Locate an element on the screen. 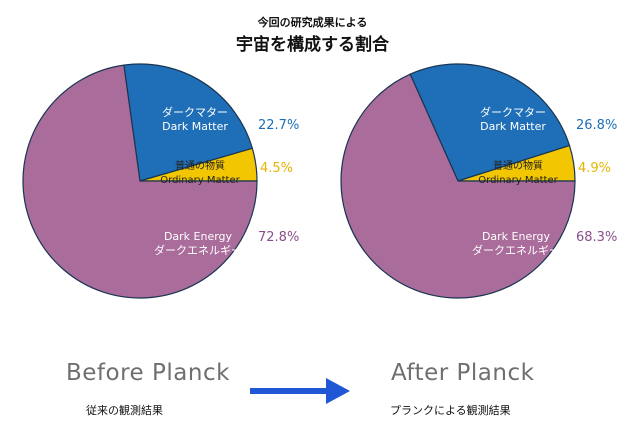 The height and width of the screenshot is (442, 625). before-ordinary-matter-label-line2: Ordinary Matter is located at coordinates (200, 180).